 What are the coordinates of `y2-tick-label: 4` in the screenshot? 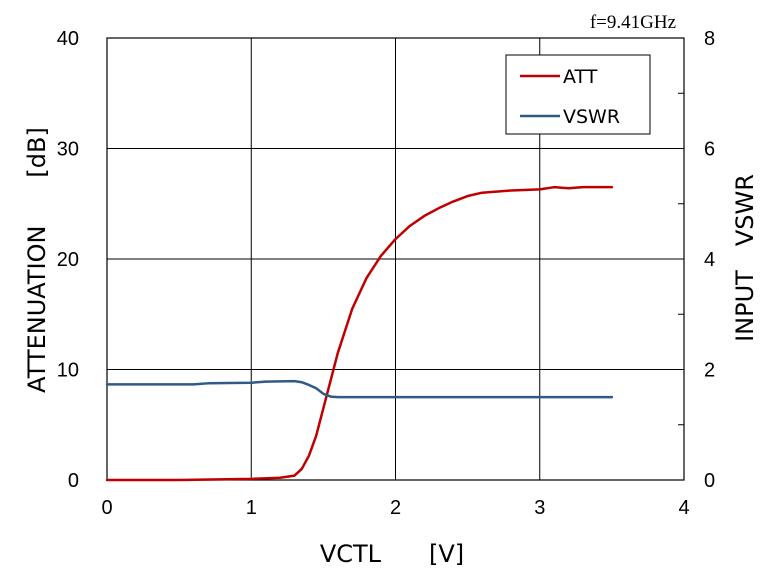 It's located at (709, 260).